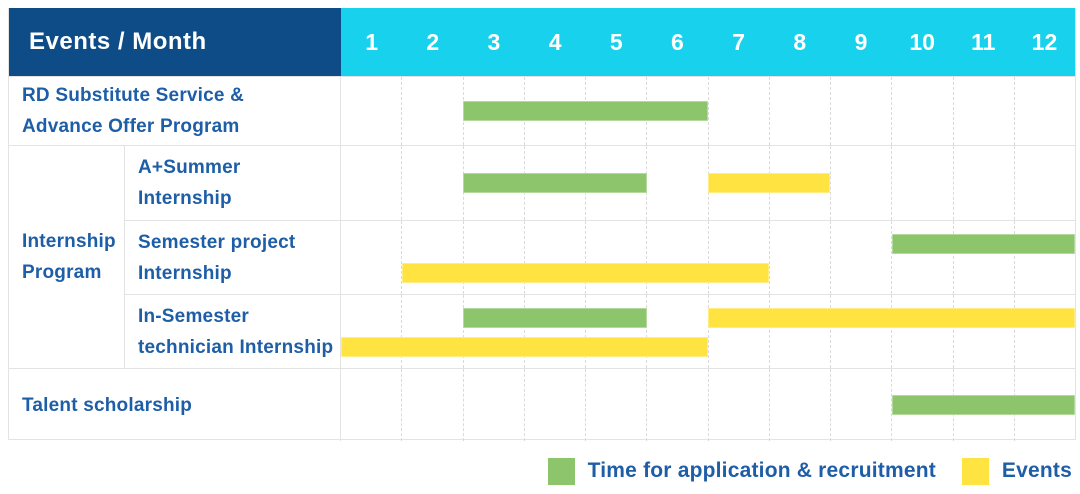 This screenshot has height=494, width=1080. I want to click on month-header-cell: 11, so click(983, 41).